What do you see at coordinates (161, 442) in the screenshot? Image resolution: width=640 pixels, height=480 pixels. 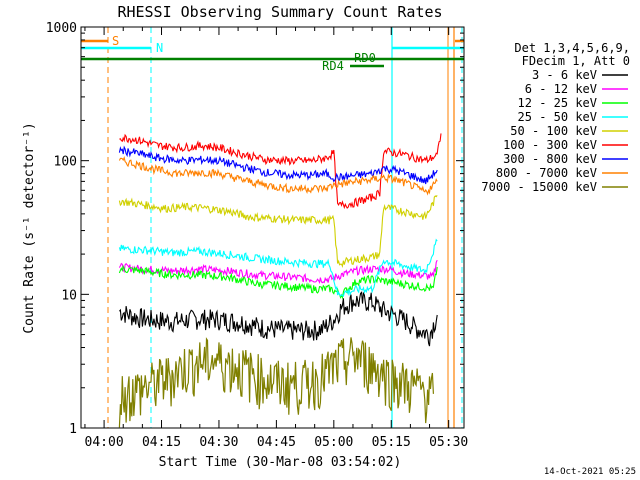 I see `x-tick-label: 04:15` at bounding box center [161, 442].